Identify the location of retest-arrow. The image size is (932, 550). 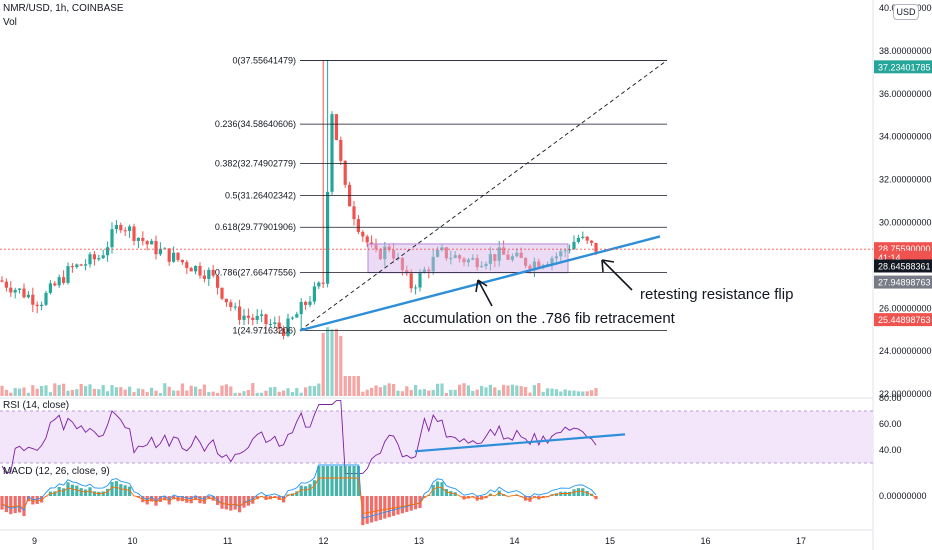
(617, 275).